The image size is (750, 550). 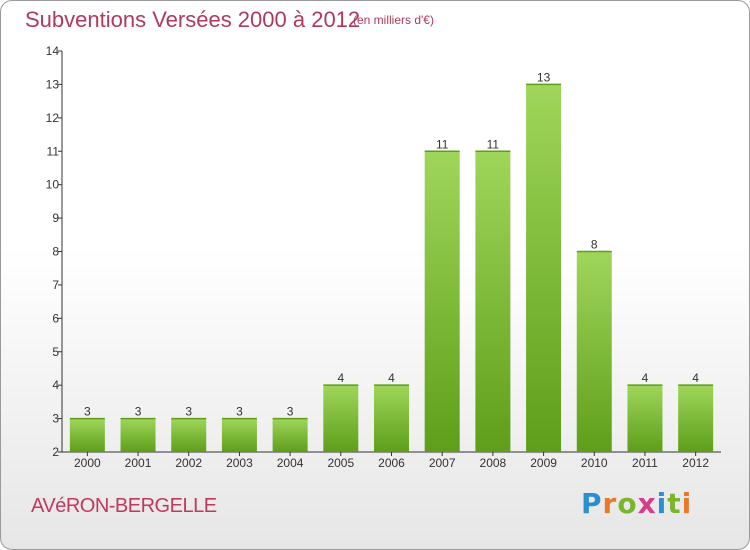 What do you see at coordinates (124, 506) in the screenshot?
I see `commune-name: AVéRON-BERGELLE` at bounding box center [124, 506].